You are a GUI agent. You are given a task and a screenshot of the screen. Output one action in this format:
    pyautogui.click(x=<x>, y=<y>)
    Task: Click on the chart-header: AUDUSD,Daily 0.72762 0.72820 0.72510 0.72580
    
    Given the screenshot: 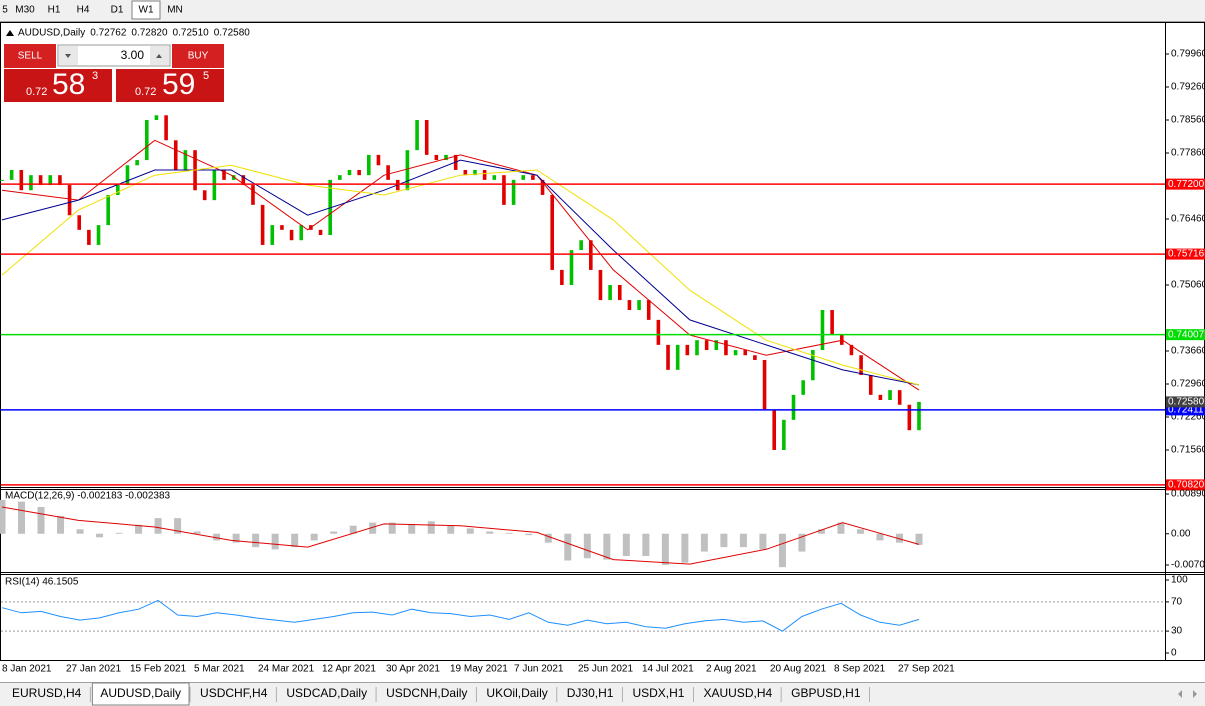 What is the action you would take?
    pyautogui.click(x=134, y=33)
    